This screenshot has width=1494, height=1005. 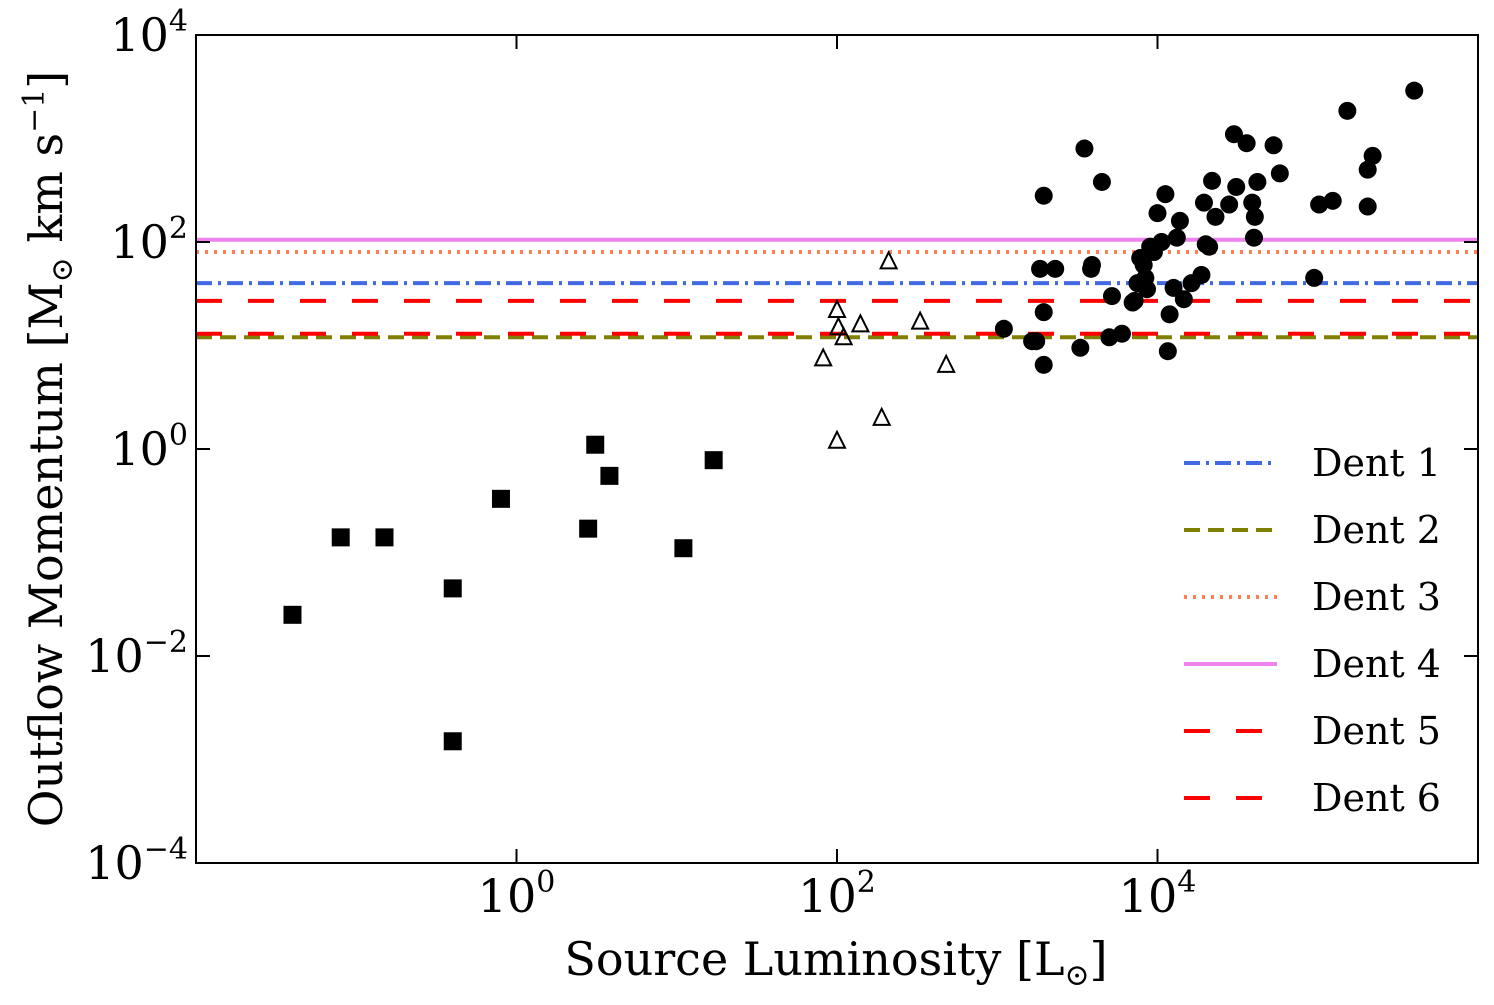 What do you see at coordinates (1158, 894) in the screenshot?
I see `x-tick-label: 104` at bounding box center [1158, 894].